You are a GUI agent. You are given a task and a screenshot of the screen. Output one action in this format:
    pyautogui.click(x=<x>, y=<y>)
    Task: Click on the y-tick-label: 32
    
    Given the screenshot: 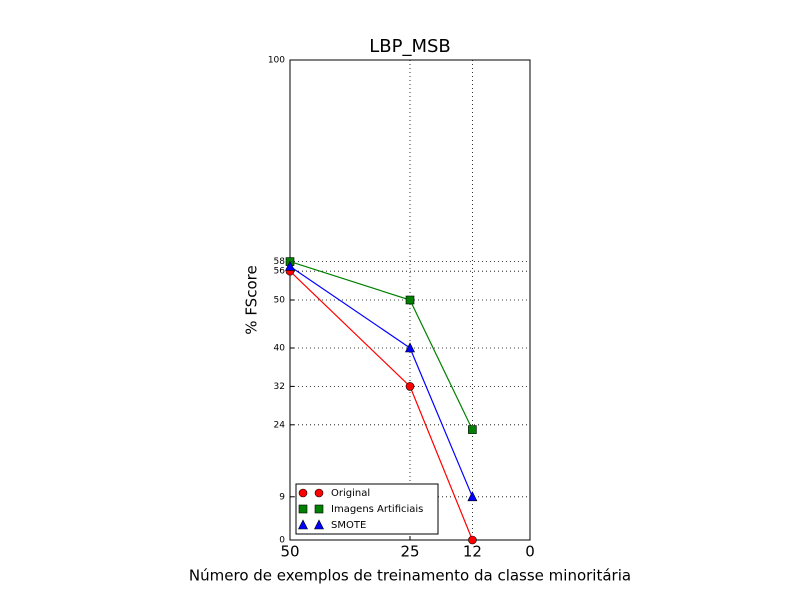 What is the action you would take?
    pyautogui.click(x=279, y=387)
    